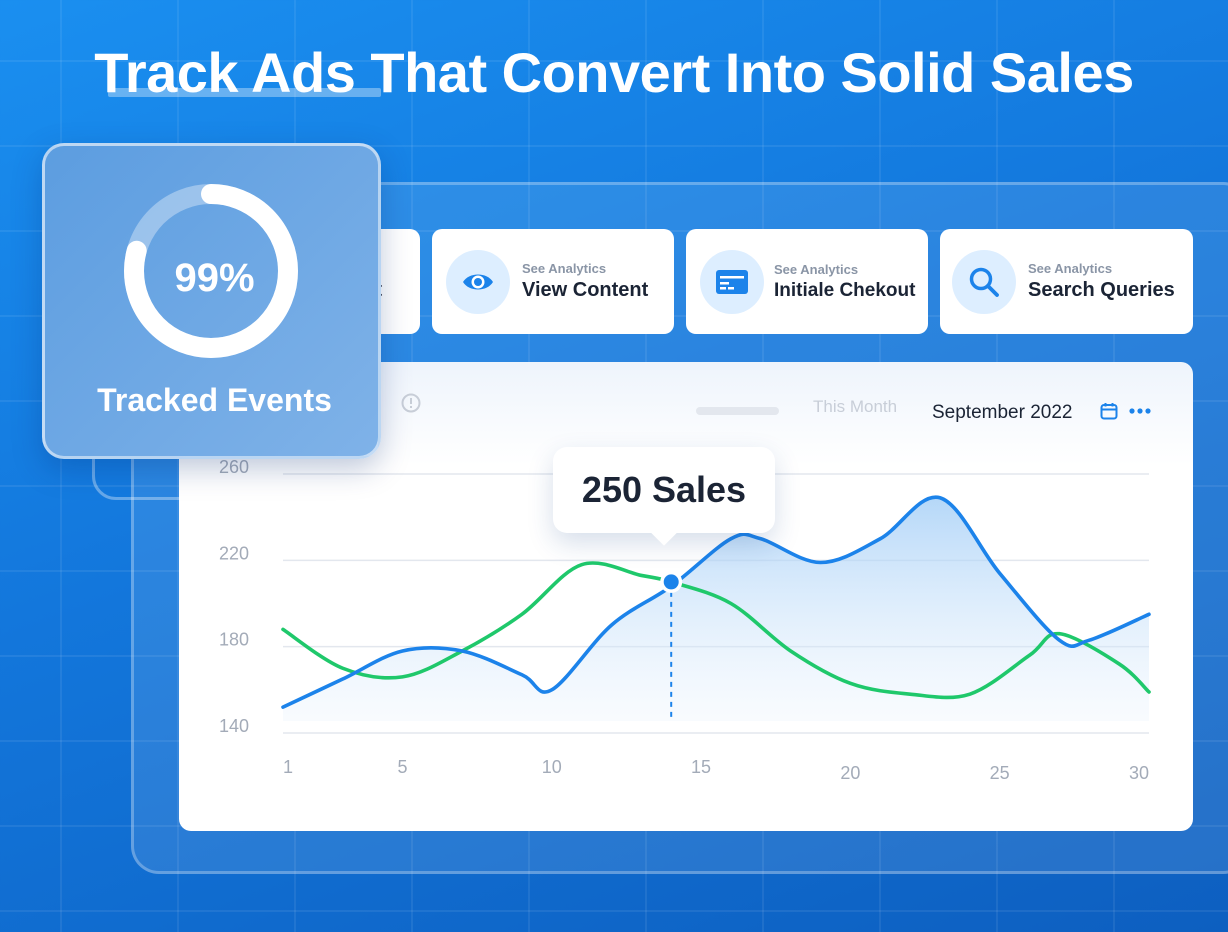 The image size is (1228, 932). I want to click on progress-ring, so click(211, 271).